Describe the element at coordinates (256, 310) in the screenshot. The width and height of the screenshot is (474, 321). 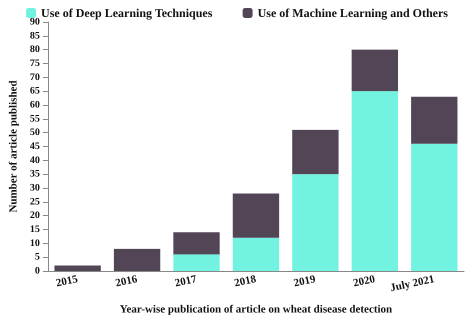
I see `x-axis-title: Year-wise publication of article on wheat disease detection` at that location.